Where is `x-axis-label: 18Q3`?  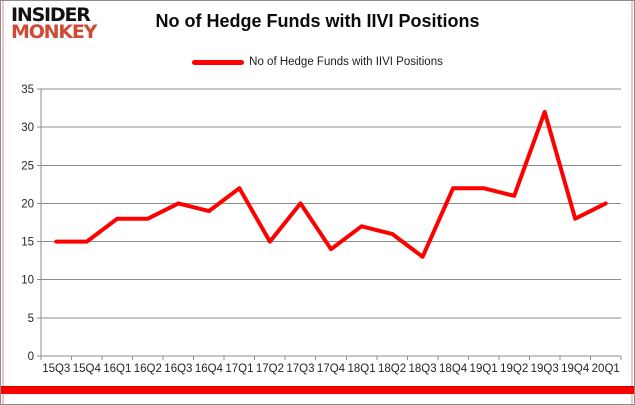
x-axis-label: 18Q3 is located at coordinates (423, 369).